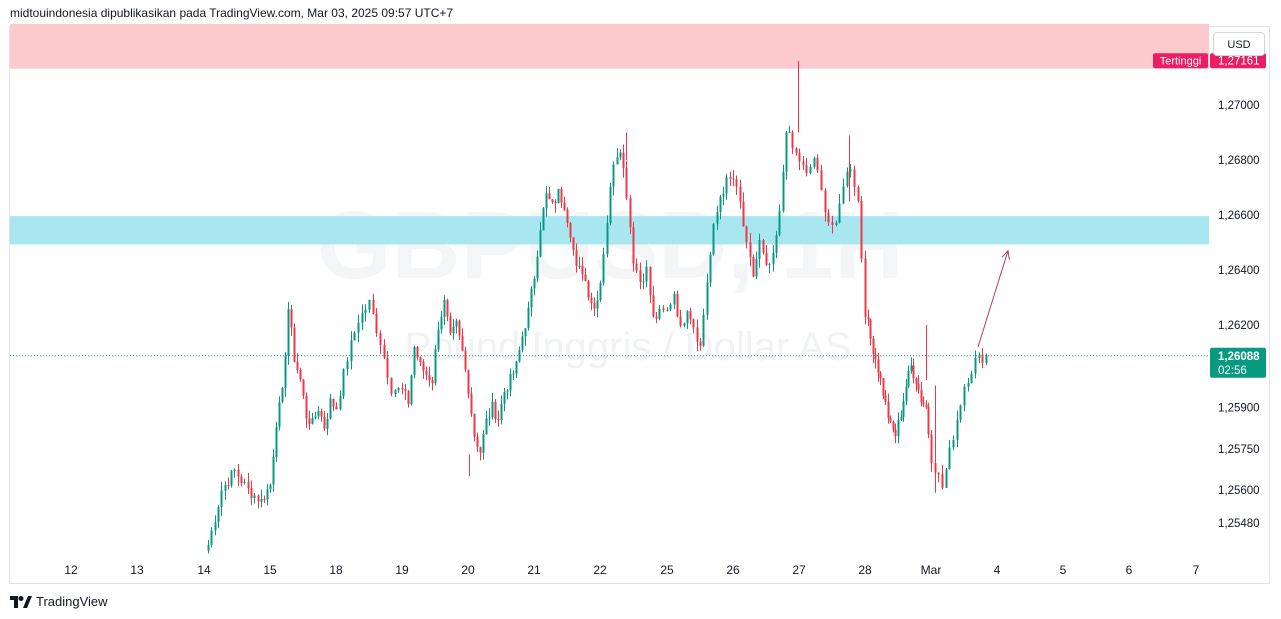 This screenshot has width=1281, height=619. Describe the element at coordinates (1063, 570) in the screenshot. I see `x-tick-label: 5` at that location.